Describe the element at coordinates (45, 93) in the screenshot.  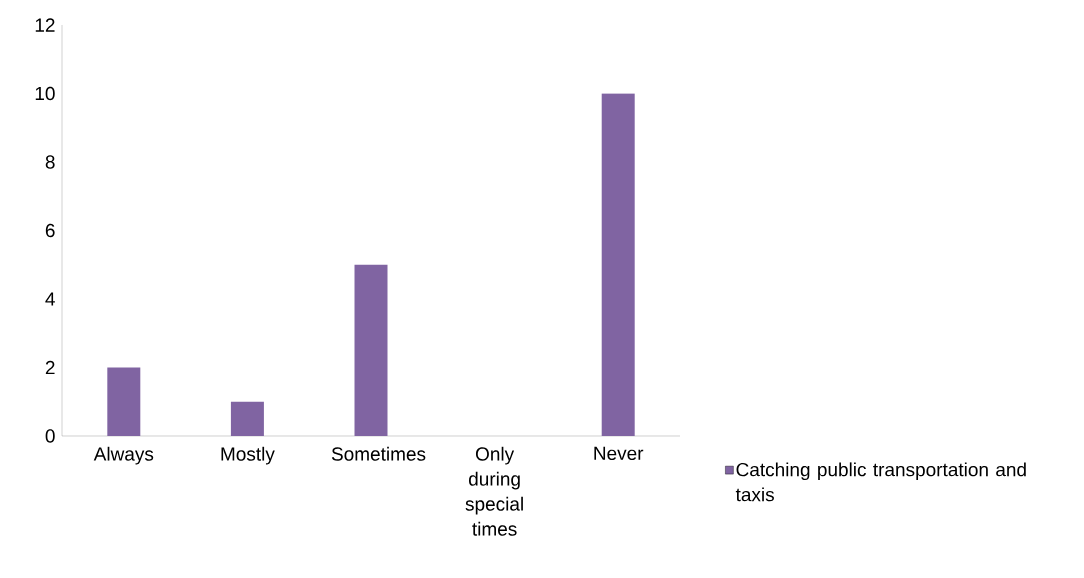
I see `y-tick-label: 10` at that location.